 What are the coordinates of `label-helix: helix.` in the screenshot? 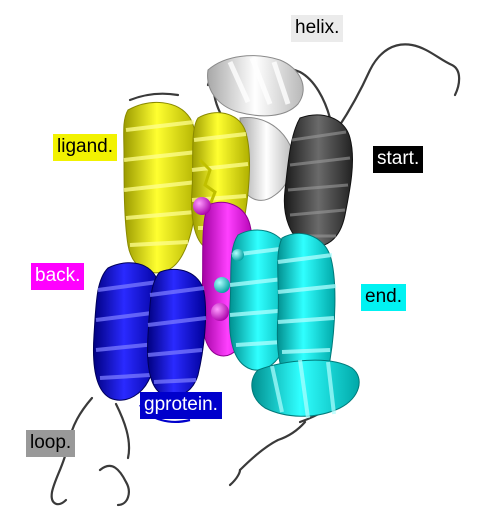 It's located at (317, 28).